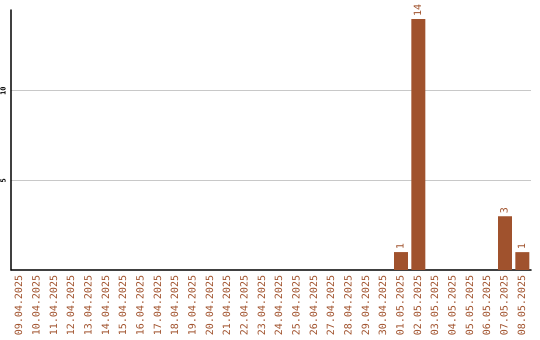  What do you see at coordinates (124, 305) in the screenshot?
I see `x-tick-label: 15.04.2025` at bounding box center [124, 305].